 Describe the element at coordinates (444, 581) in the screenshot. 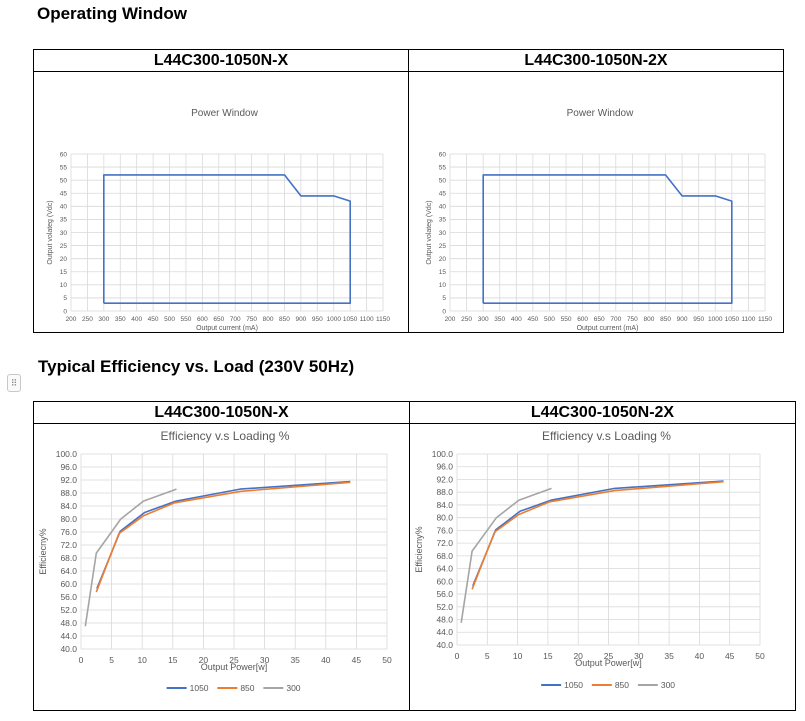

I see `y-tick-label: 60.0` at that location.